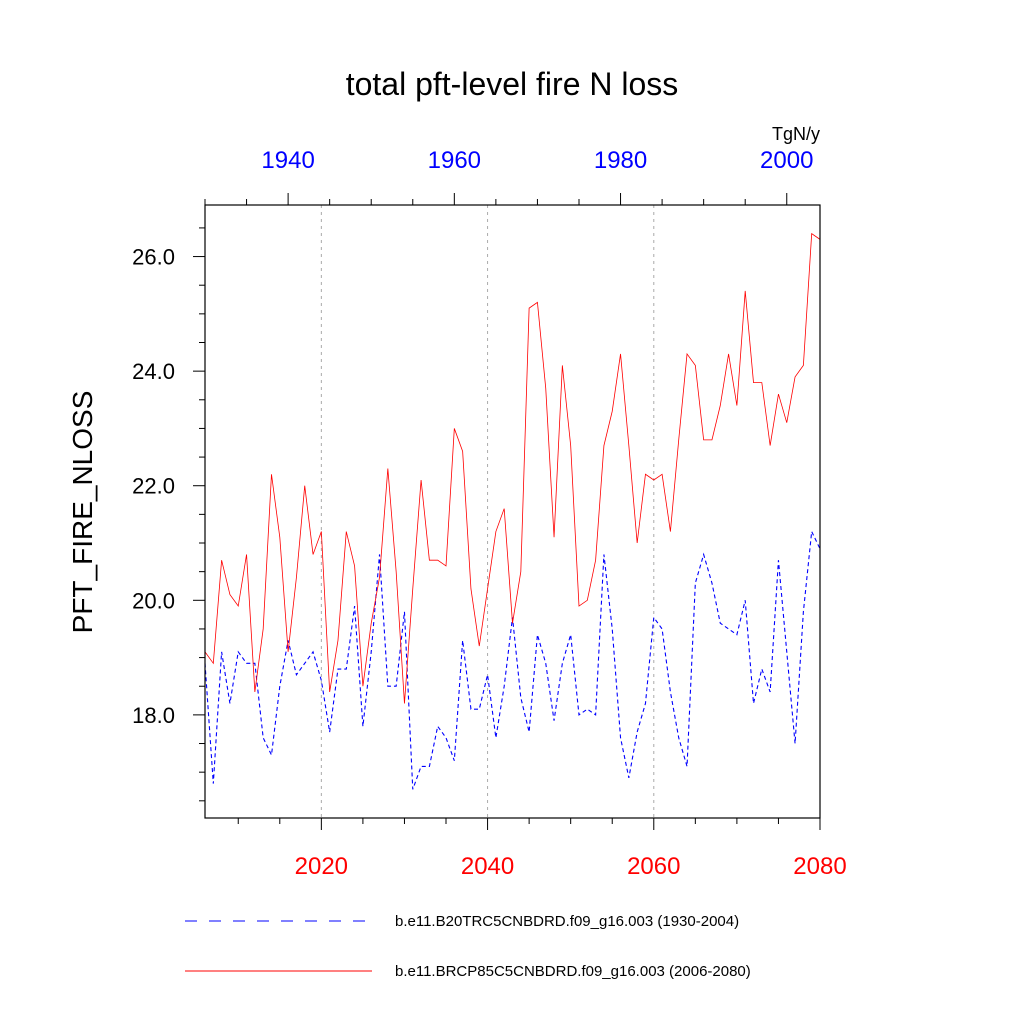  I want to click on x-bottom-tick-label: 2080, so click(819, 866).